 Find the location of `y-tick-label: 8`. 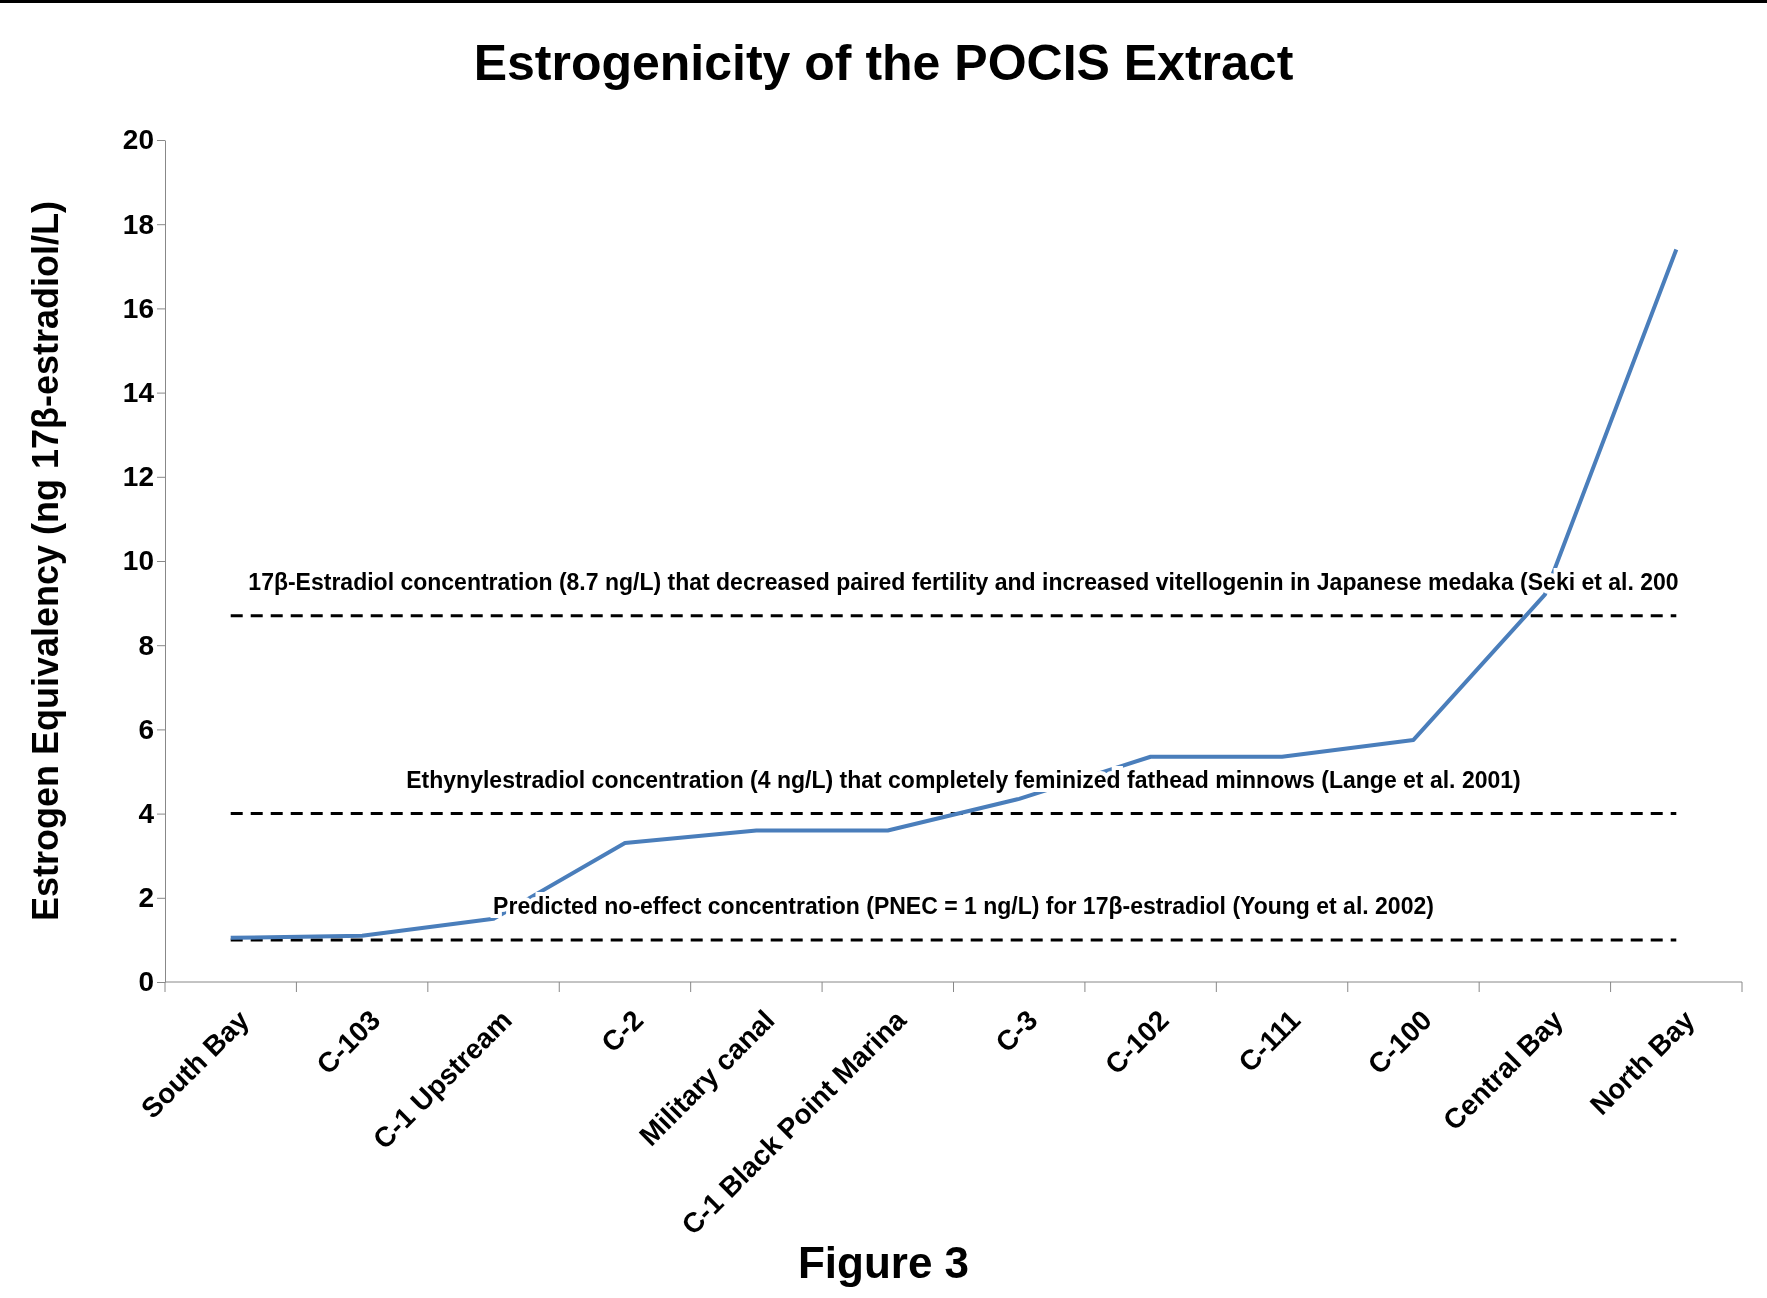

y-tick-label: 8 is located at coordinates (146, 645).